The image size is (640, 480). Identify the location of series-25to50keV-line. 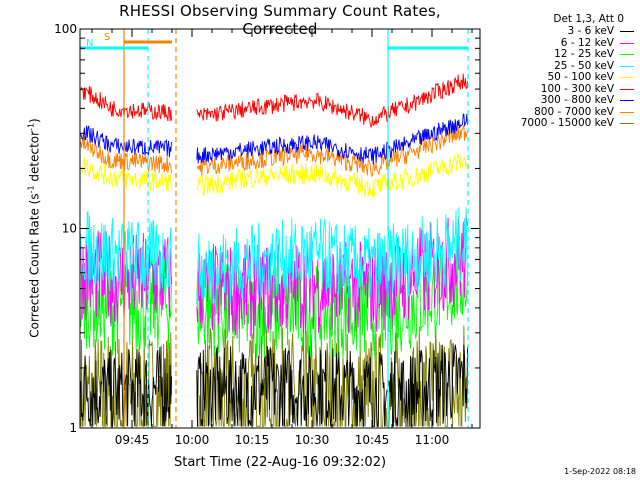
(274, 258).